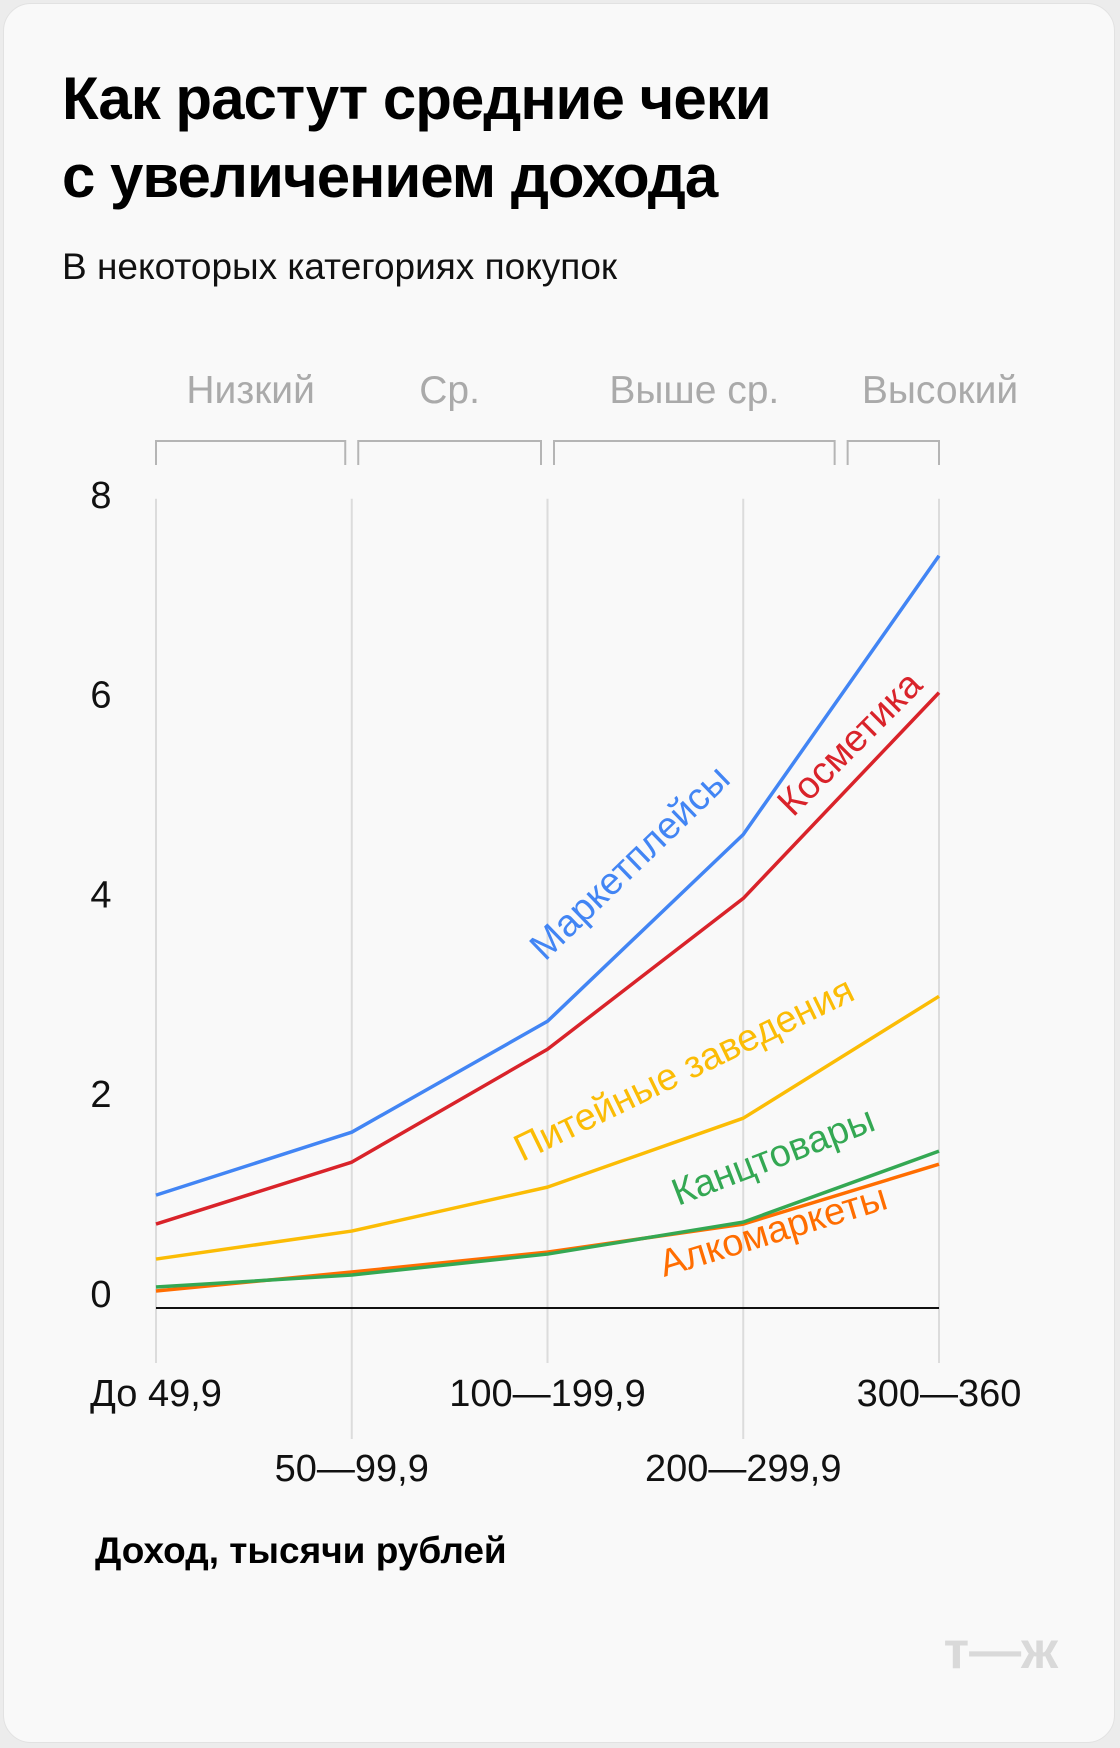  I want to click on x-tick-label: 200—299,9, so click(743, 1469).